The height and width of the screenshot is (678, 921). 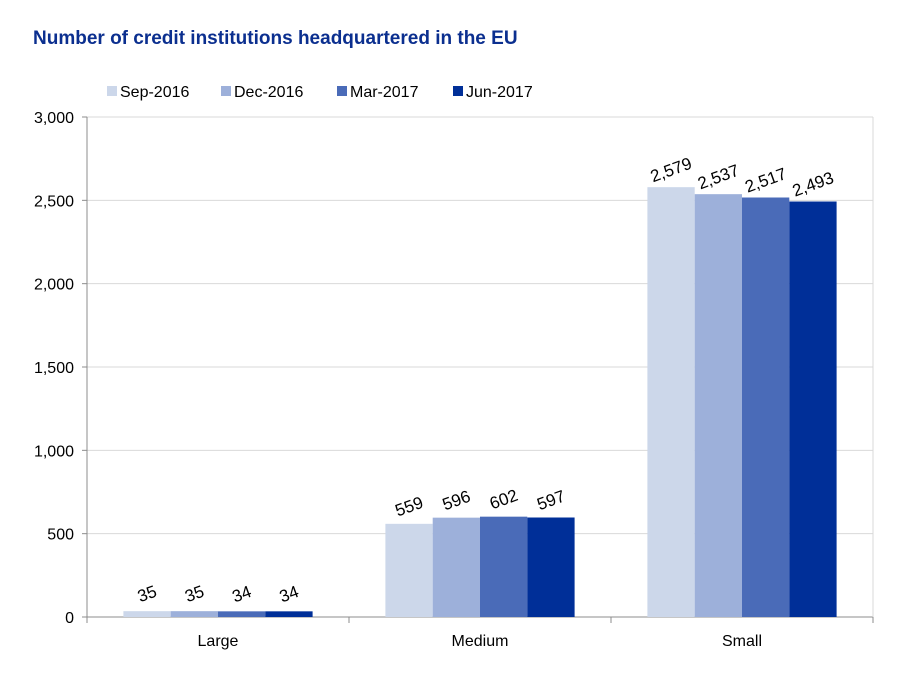 I want to click on y-tick-label: 0, so click(x=69, y=618).